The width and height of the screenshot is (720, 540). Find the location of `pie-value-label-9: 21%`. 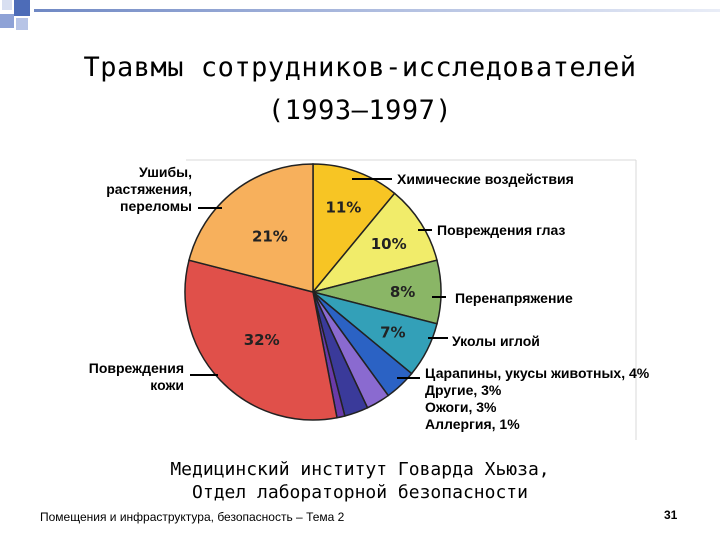

pie-value-label-9: 21% is located at coordinates (270, 236).